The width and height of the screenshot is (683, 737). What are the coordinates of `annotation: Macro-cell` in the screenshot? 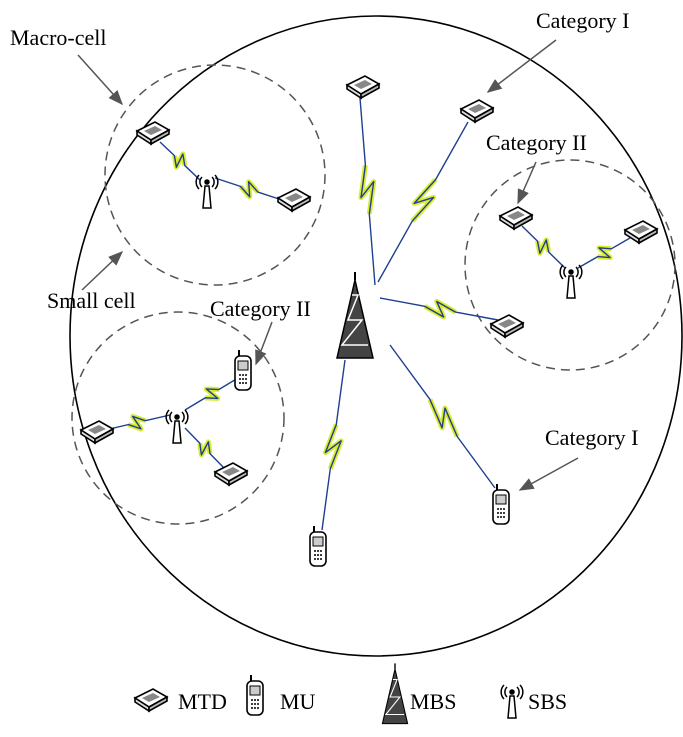 It's located at (58, 37).